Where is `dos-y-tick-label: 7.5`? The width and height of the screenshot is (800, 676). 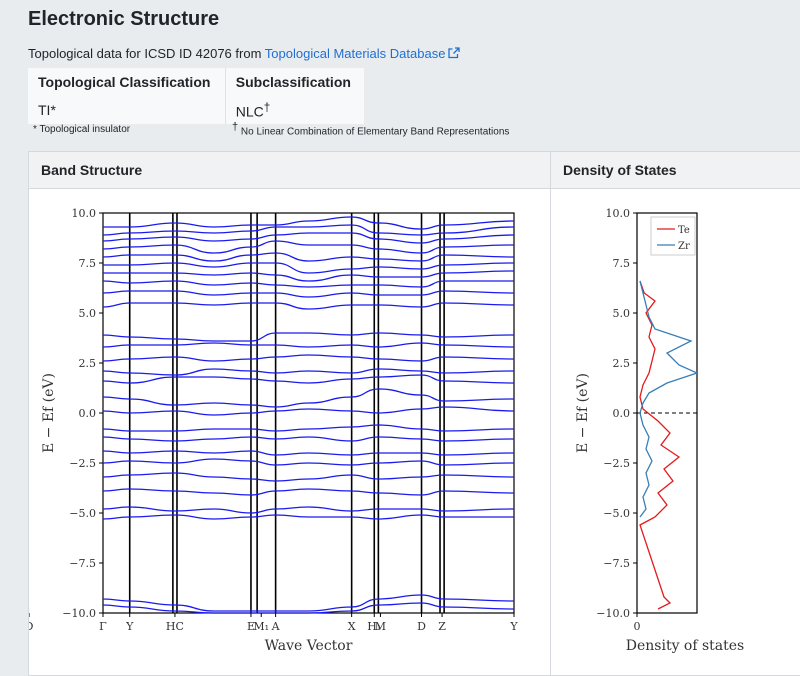
dos-y-tick-label: 7.5 is located at coordinates (622, 263).